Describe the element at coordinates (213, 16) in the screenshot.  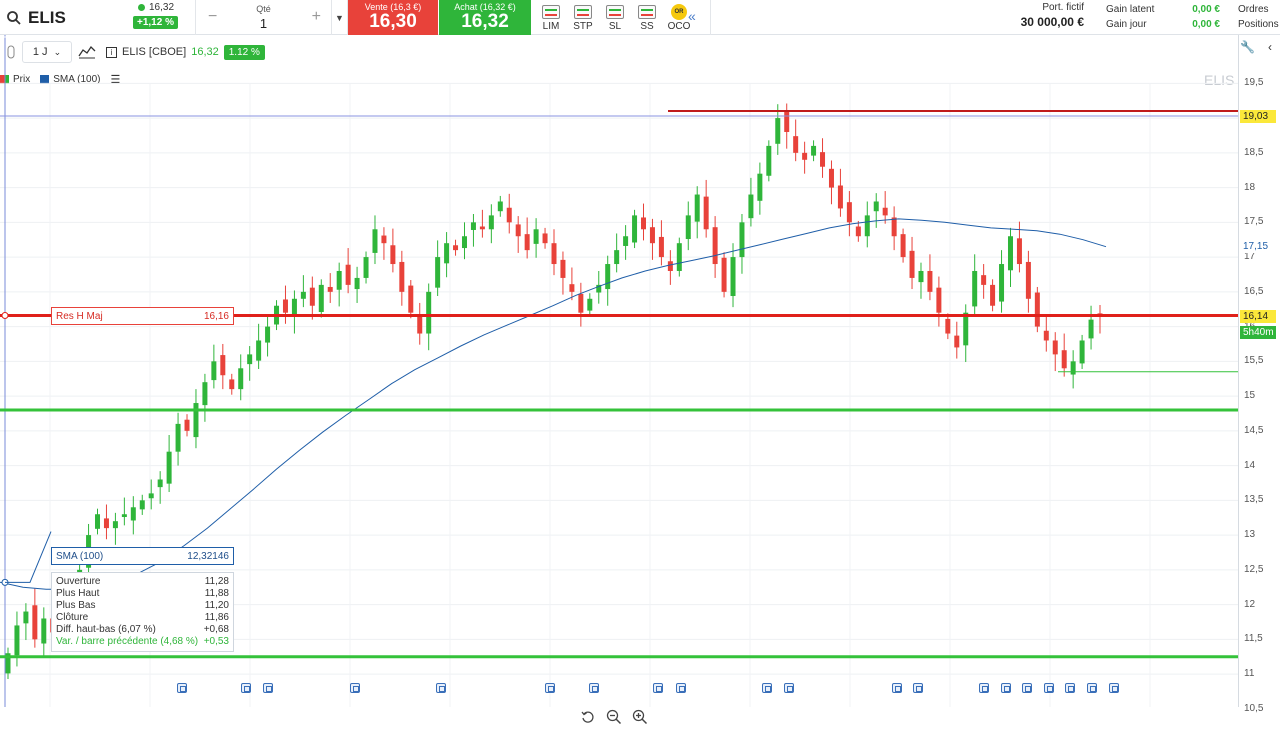
I see `decrement-button: −` at that location.